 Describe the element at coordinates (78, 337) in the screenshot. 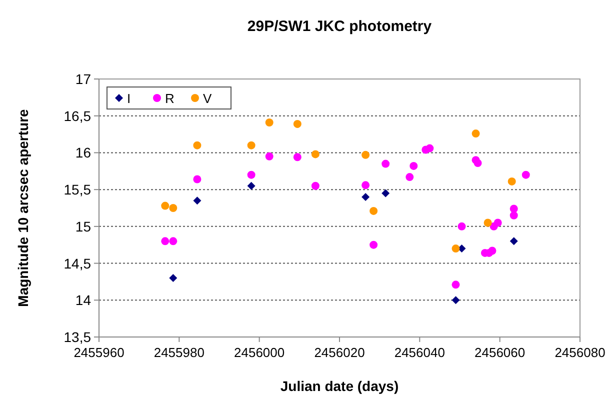

I see `y-tick-label: 13,5` at that location.